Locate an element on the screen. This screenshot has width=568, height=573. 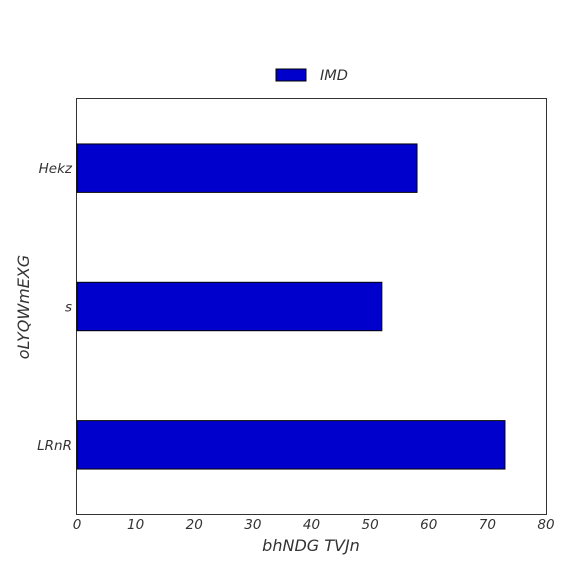
y-axis-ticks: Hekz s LRnR is located at coordinates (55, 307).